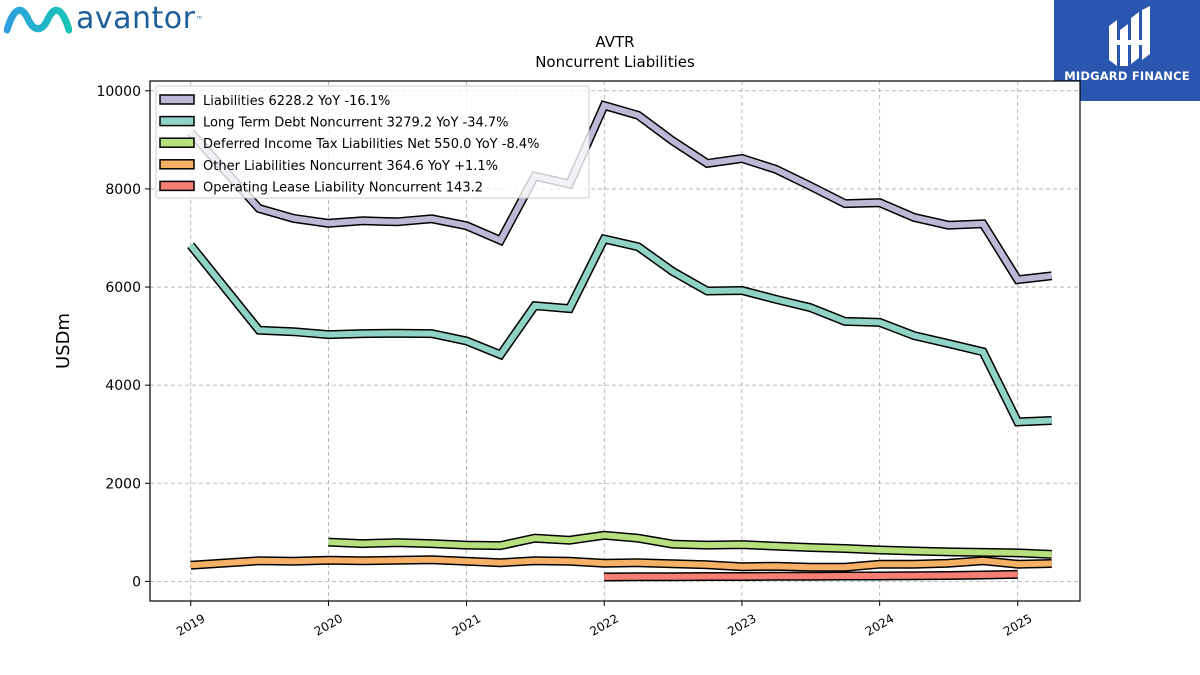 The height and width of the screenshot is (675, 1200). What do you see at coordinates (136, 18) in the screenshot?
I see `avantor-wordmark: avantor` at bounding box center [136, 18].